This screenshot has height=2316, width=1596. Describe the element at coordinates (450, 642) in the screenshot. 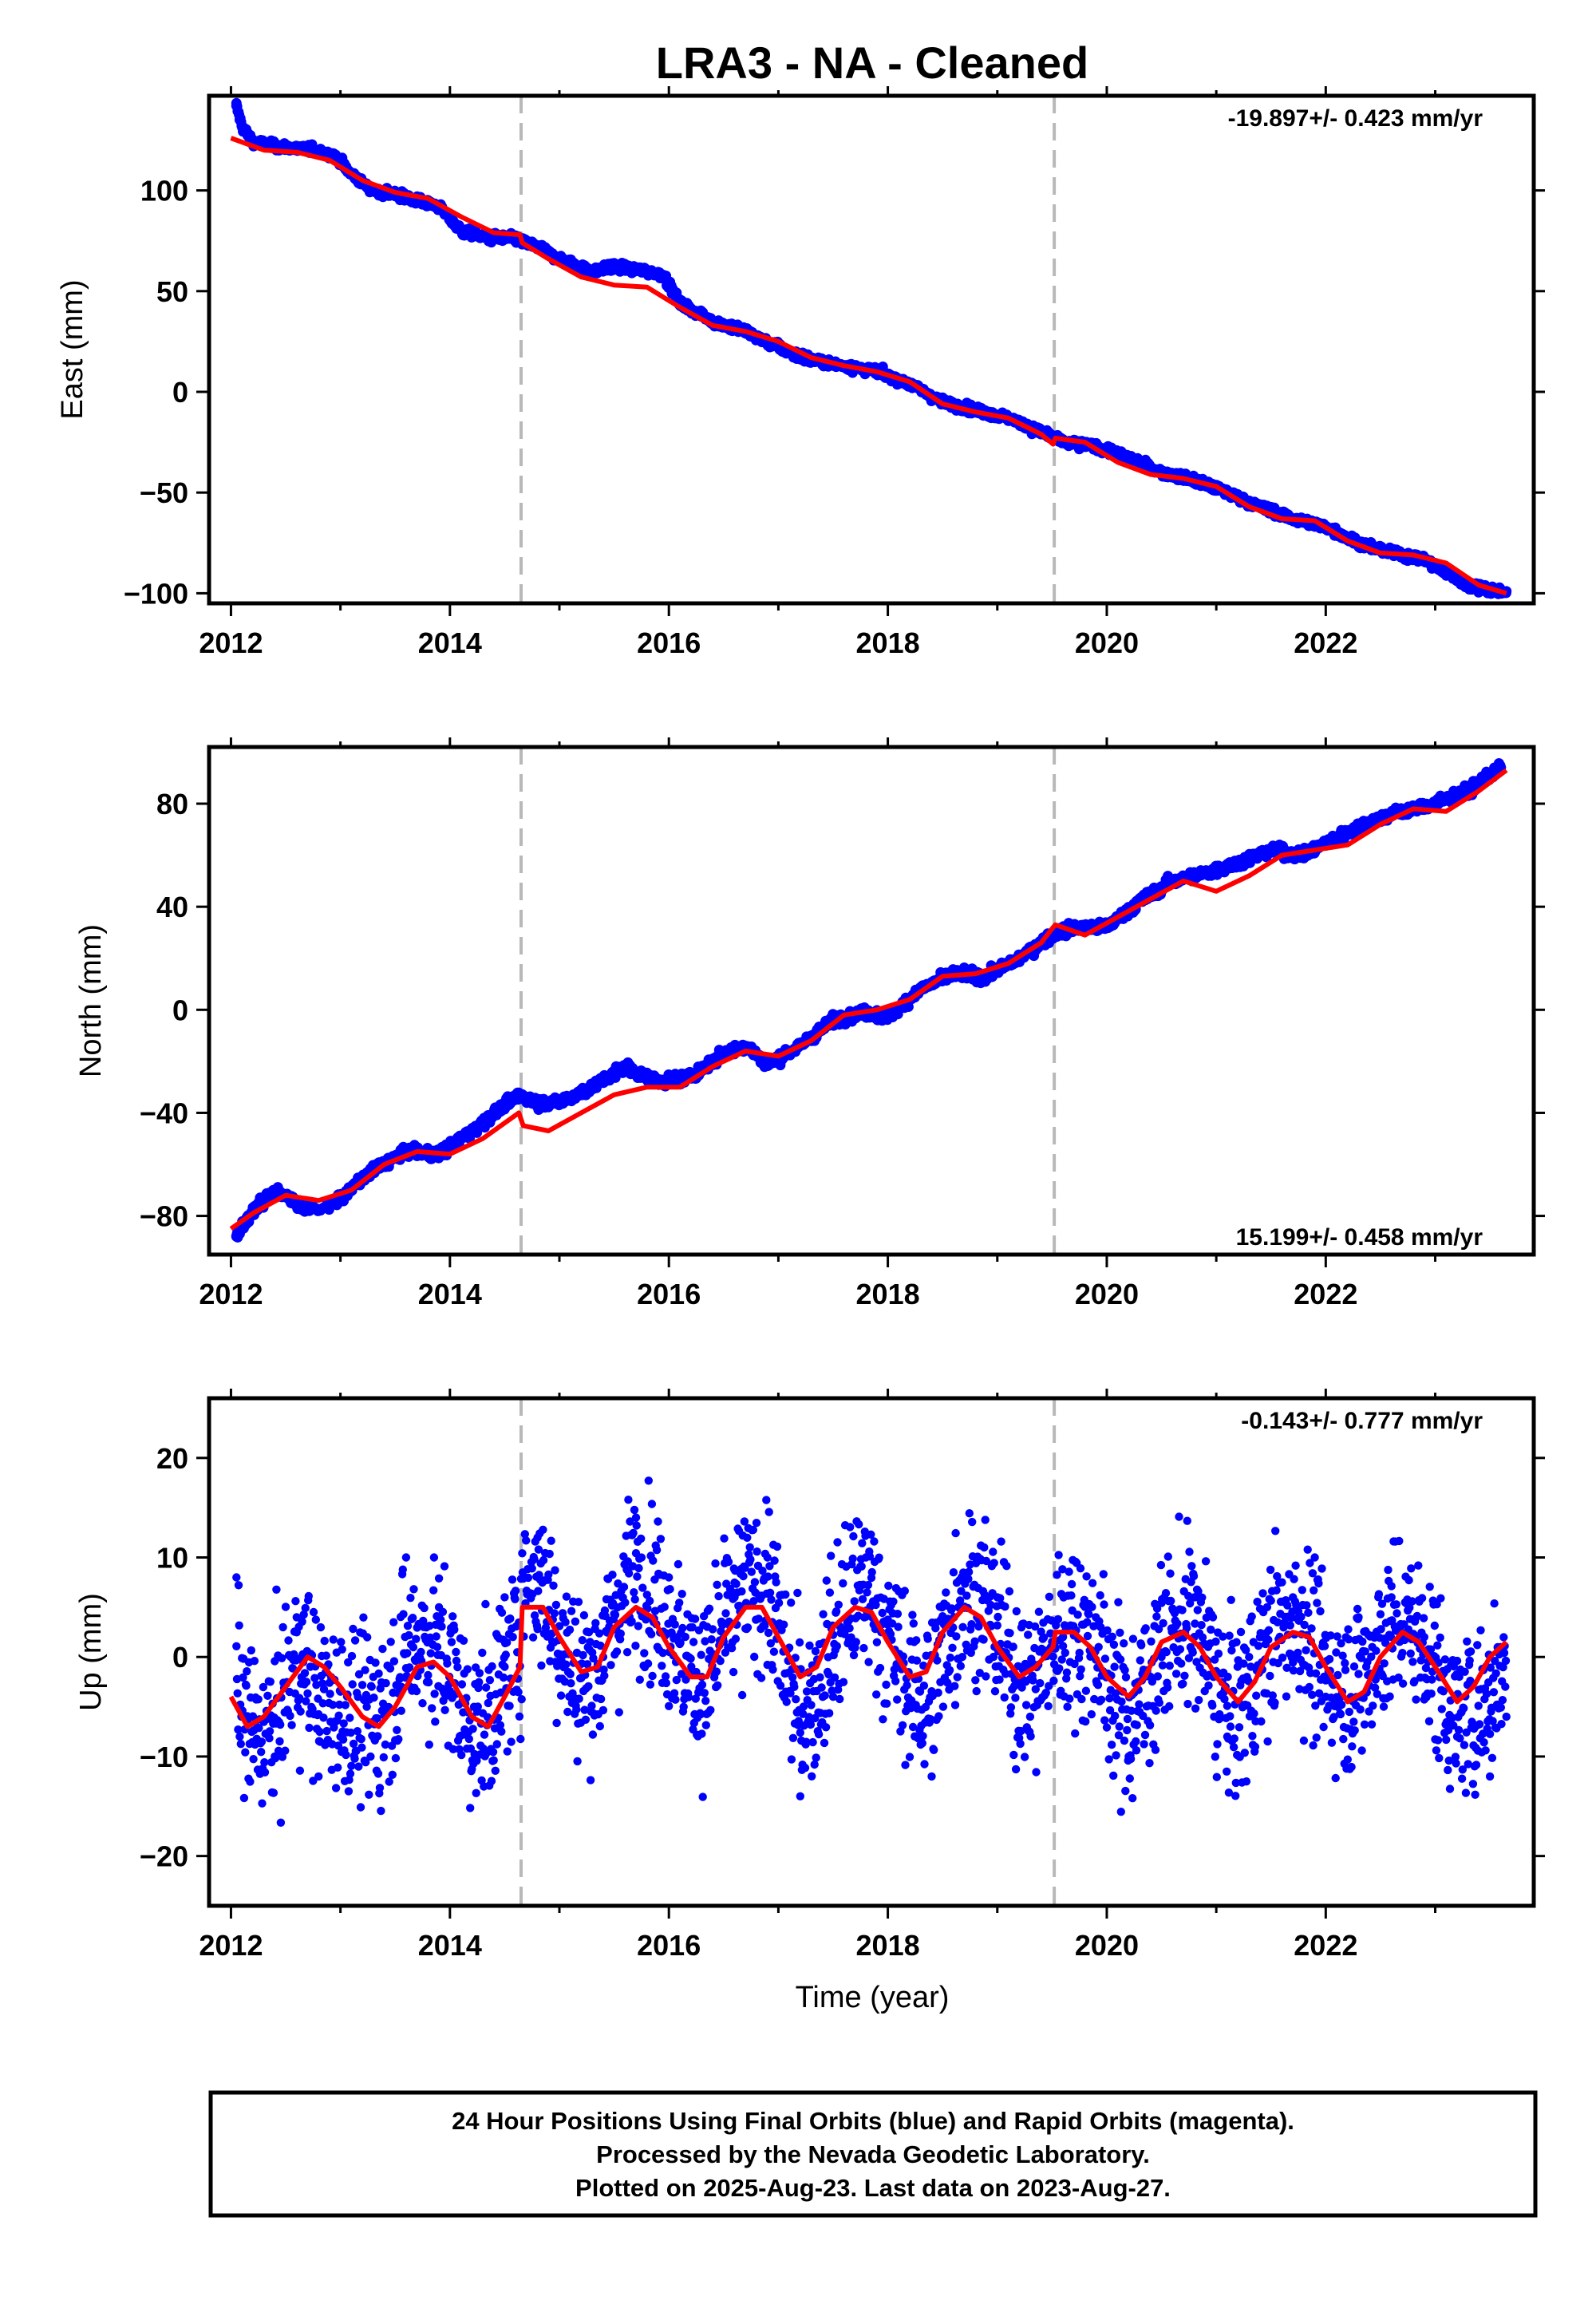

I see `east-xtick-label: 2014` at that location.